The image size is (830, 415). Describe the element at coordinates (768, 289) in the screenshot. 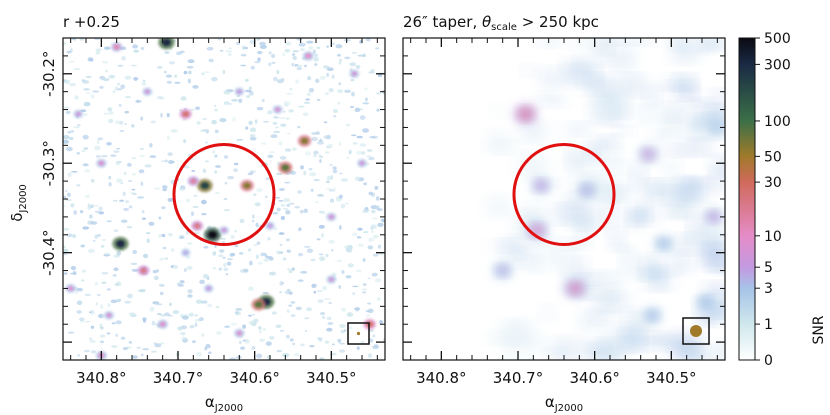

I see `colorbar-tick-label: 3` at that location.